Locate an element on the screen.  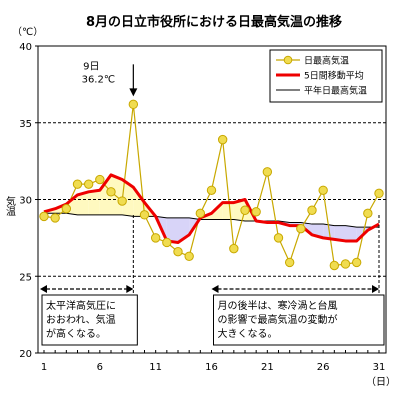
peak-value-label: 36.2℃ is located at coordinates (99, 79).